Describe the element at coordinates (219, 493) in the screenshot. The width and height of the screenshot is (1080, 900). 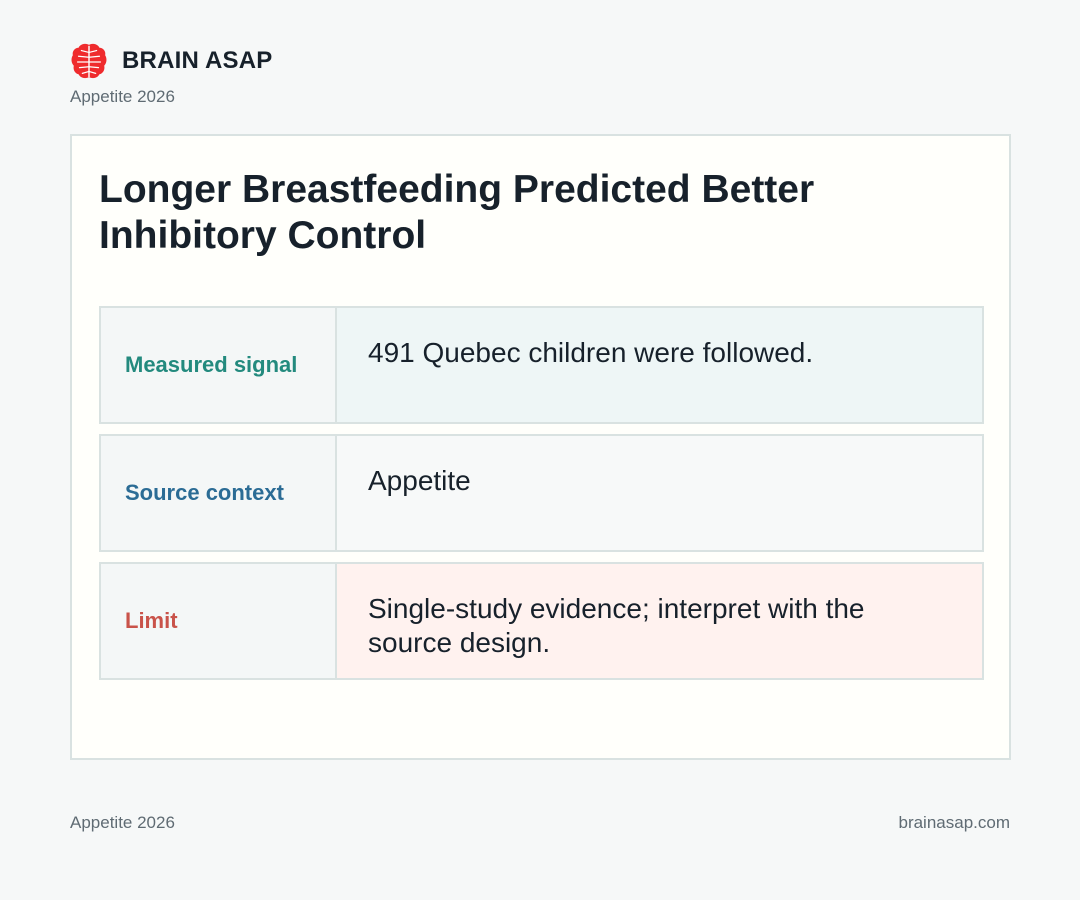
I see `row-label-source-context: Source context` at that location.